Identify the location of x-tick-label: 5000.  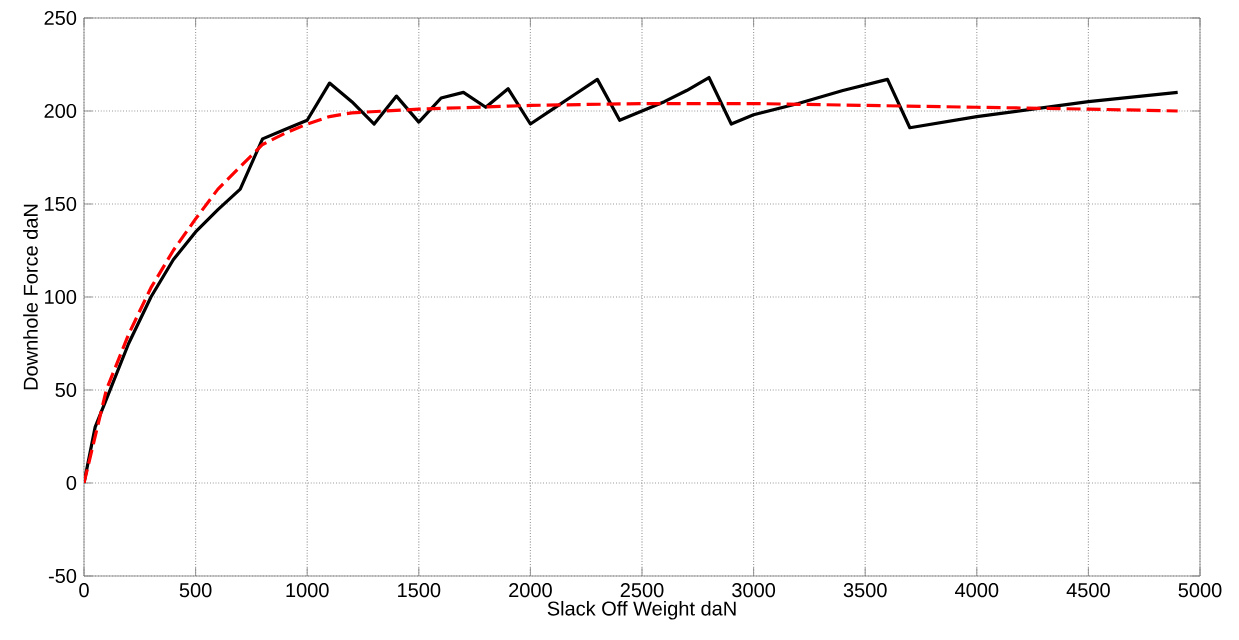
(1200, 590).